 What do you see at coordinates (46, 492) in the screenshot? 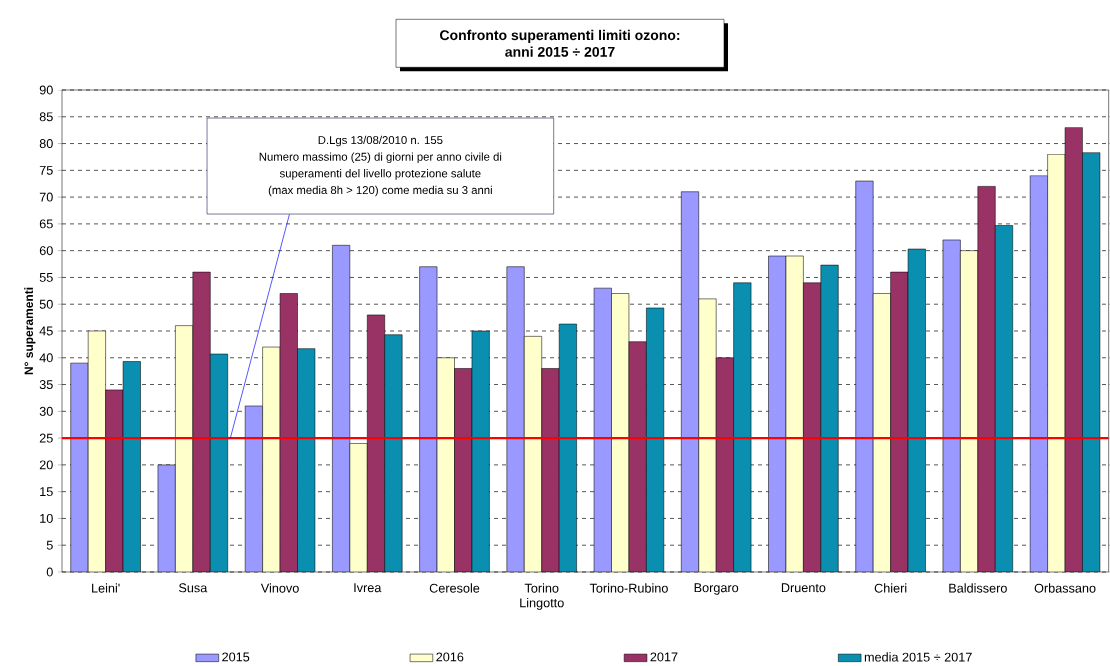
I see `y-tick-label: 15` at bounding box center [46, 492].